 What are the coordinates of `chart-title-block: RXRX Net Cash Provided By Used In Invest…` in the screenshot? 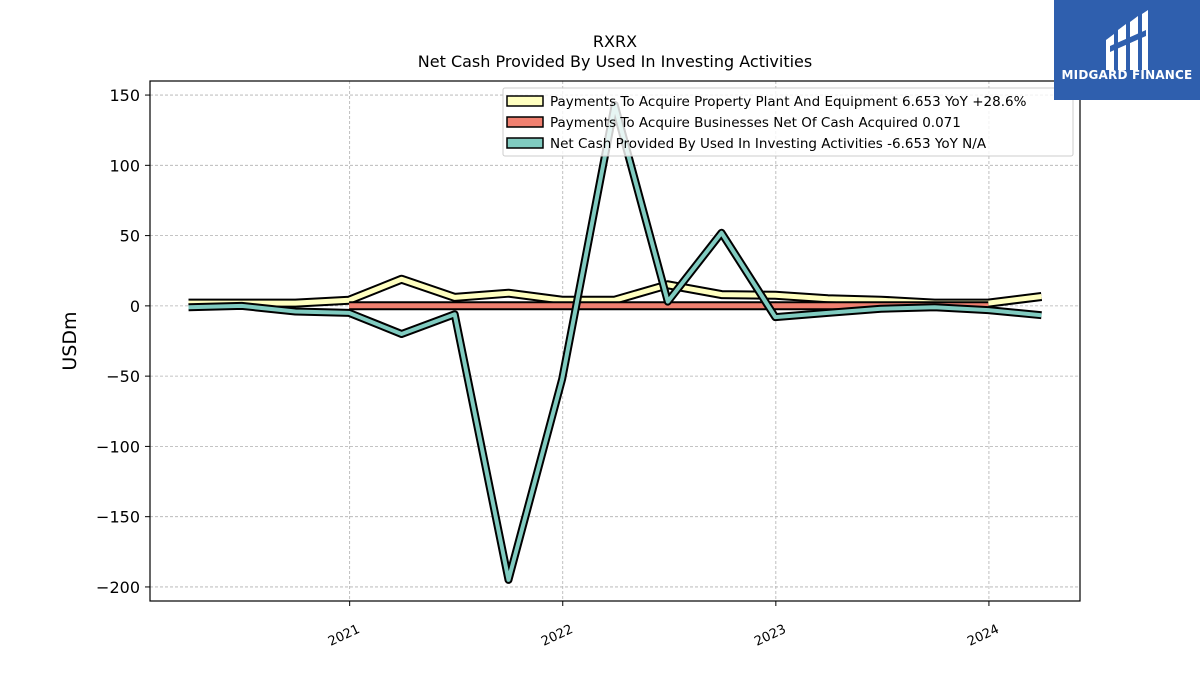 It's located at (615, 52).